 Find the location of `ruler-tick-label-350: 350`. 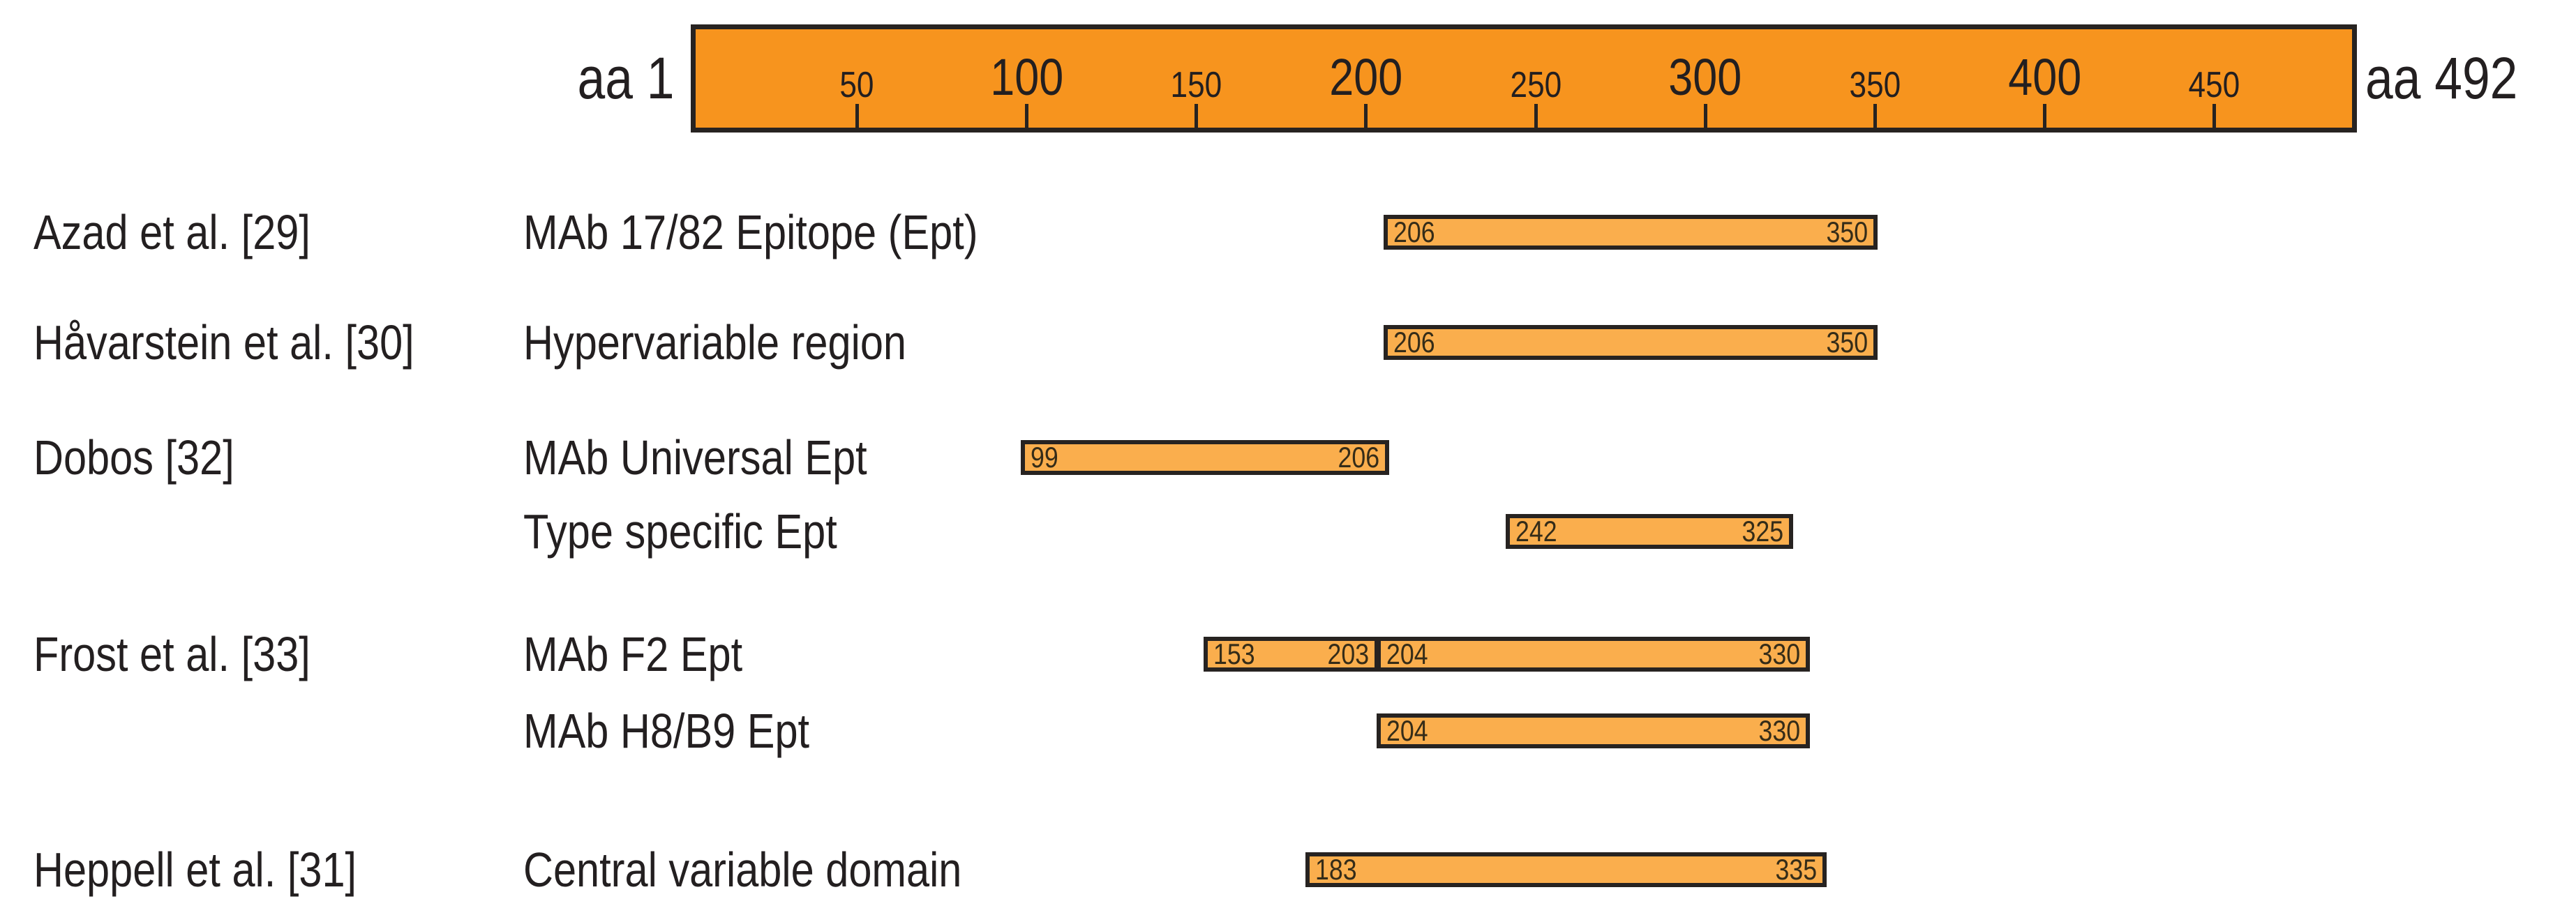

ruler-tick-label-350: 350 is located at coordinates (1875, 85).